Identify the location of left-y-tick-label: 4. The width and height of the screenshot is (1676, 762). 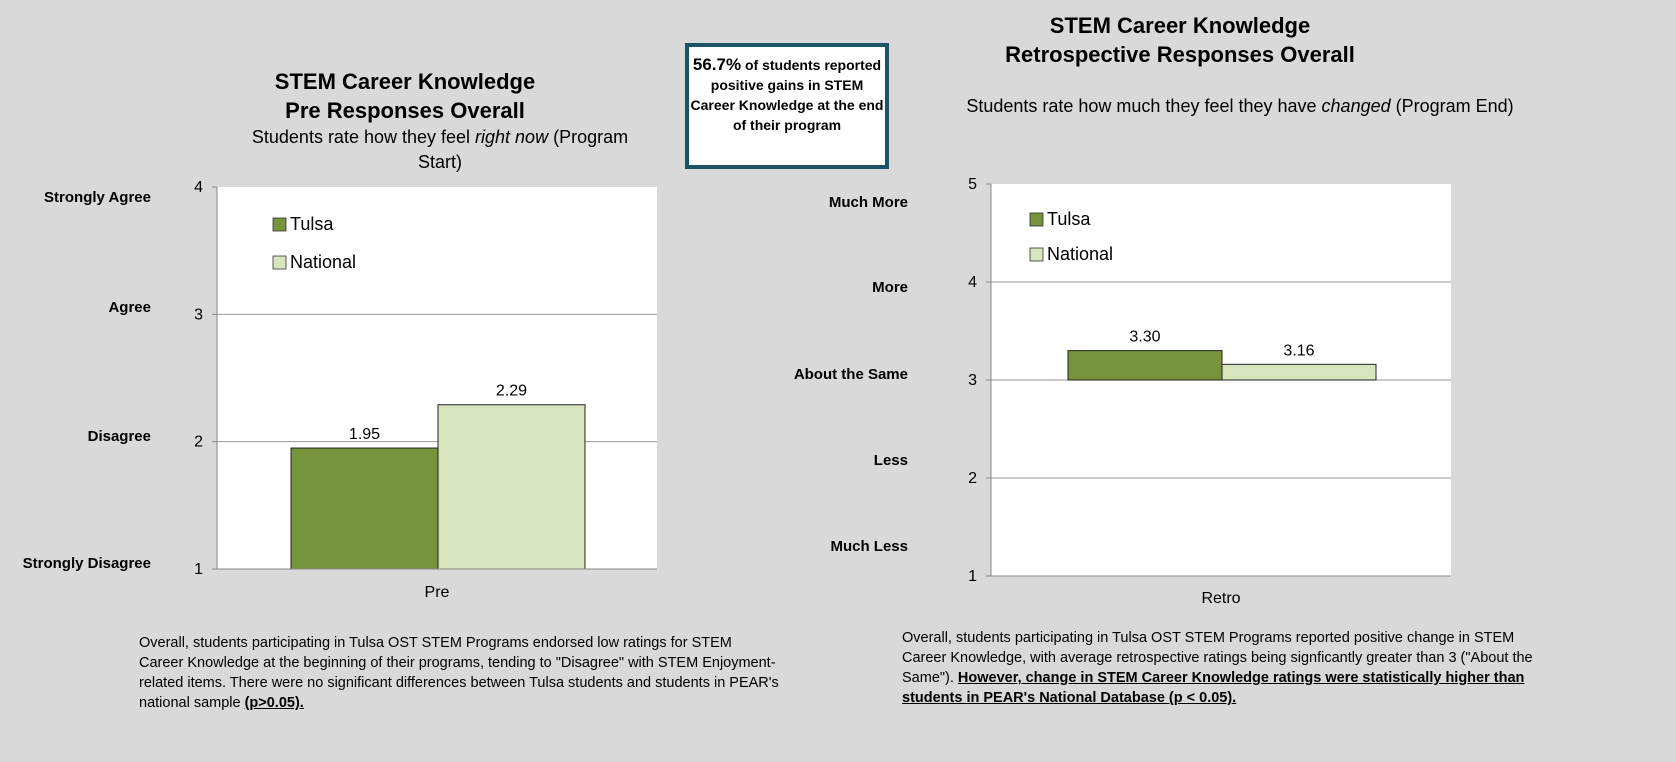
(198, 187).